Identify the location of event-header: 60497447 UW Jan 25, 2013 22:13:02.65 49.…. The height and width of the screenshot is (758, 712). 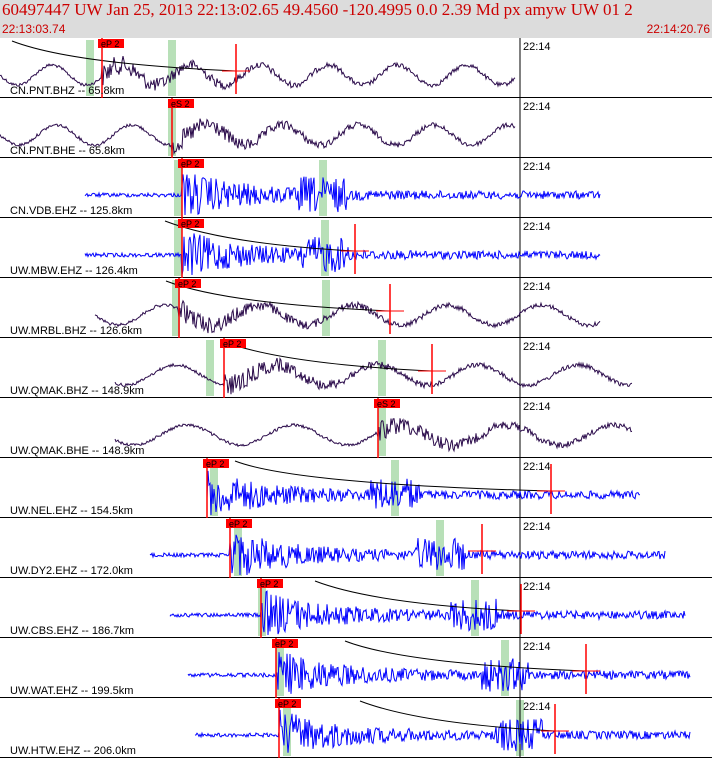
(356, 19).